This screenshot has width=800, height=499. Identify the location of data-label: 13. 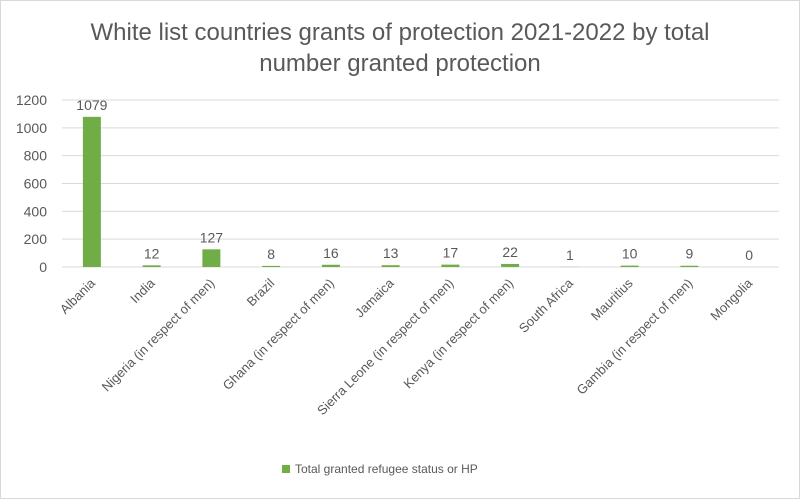
(391, 253).